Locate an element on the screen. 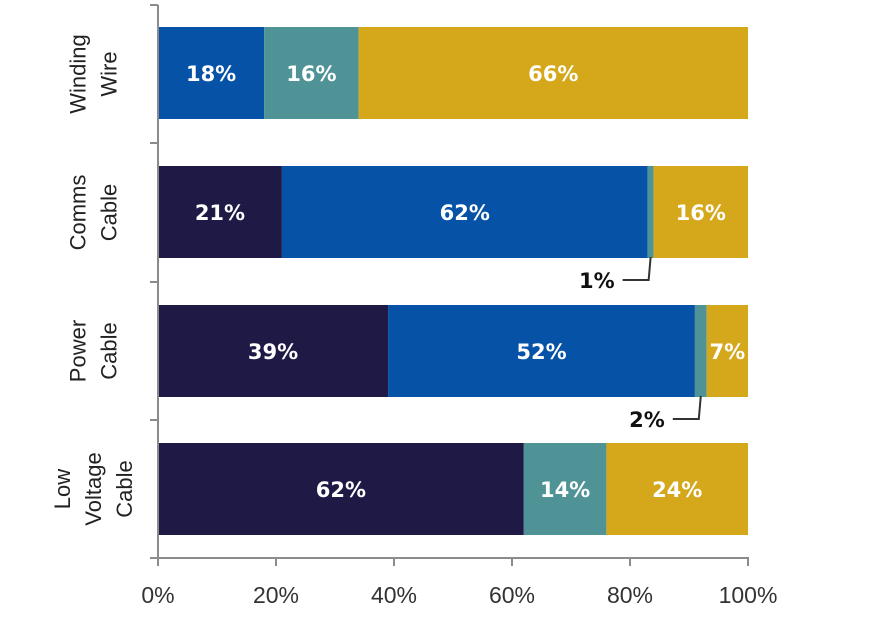  segment-label-1-4: 66% is located at coordinates (553, 74).